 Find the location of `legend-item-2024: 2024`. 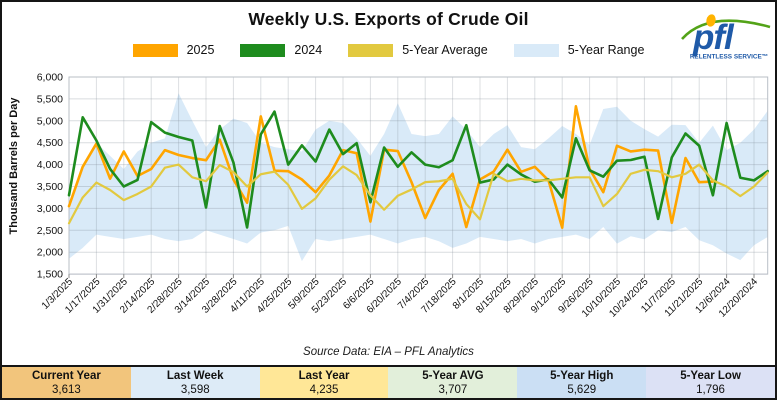

legend-item-2024: 2024 is located at coordinates (281, 50).